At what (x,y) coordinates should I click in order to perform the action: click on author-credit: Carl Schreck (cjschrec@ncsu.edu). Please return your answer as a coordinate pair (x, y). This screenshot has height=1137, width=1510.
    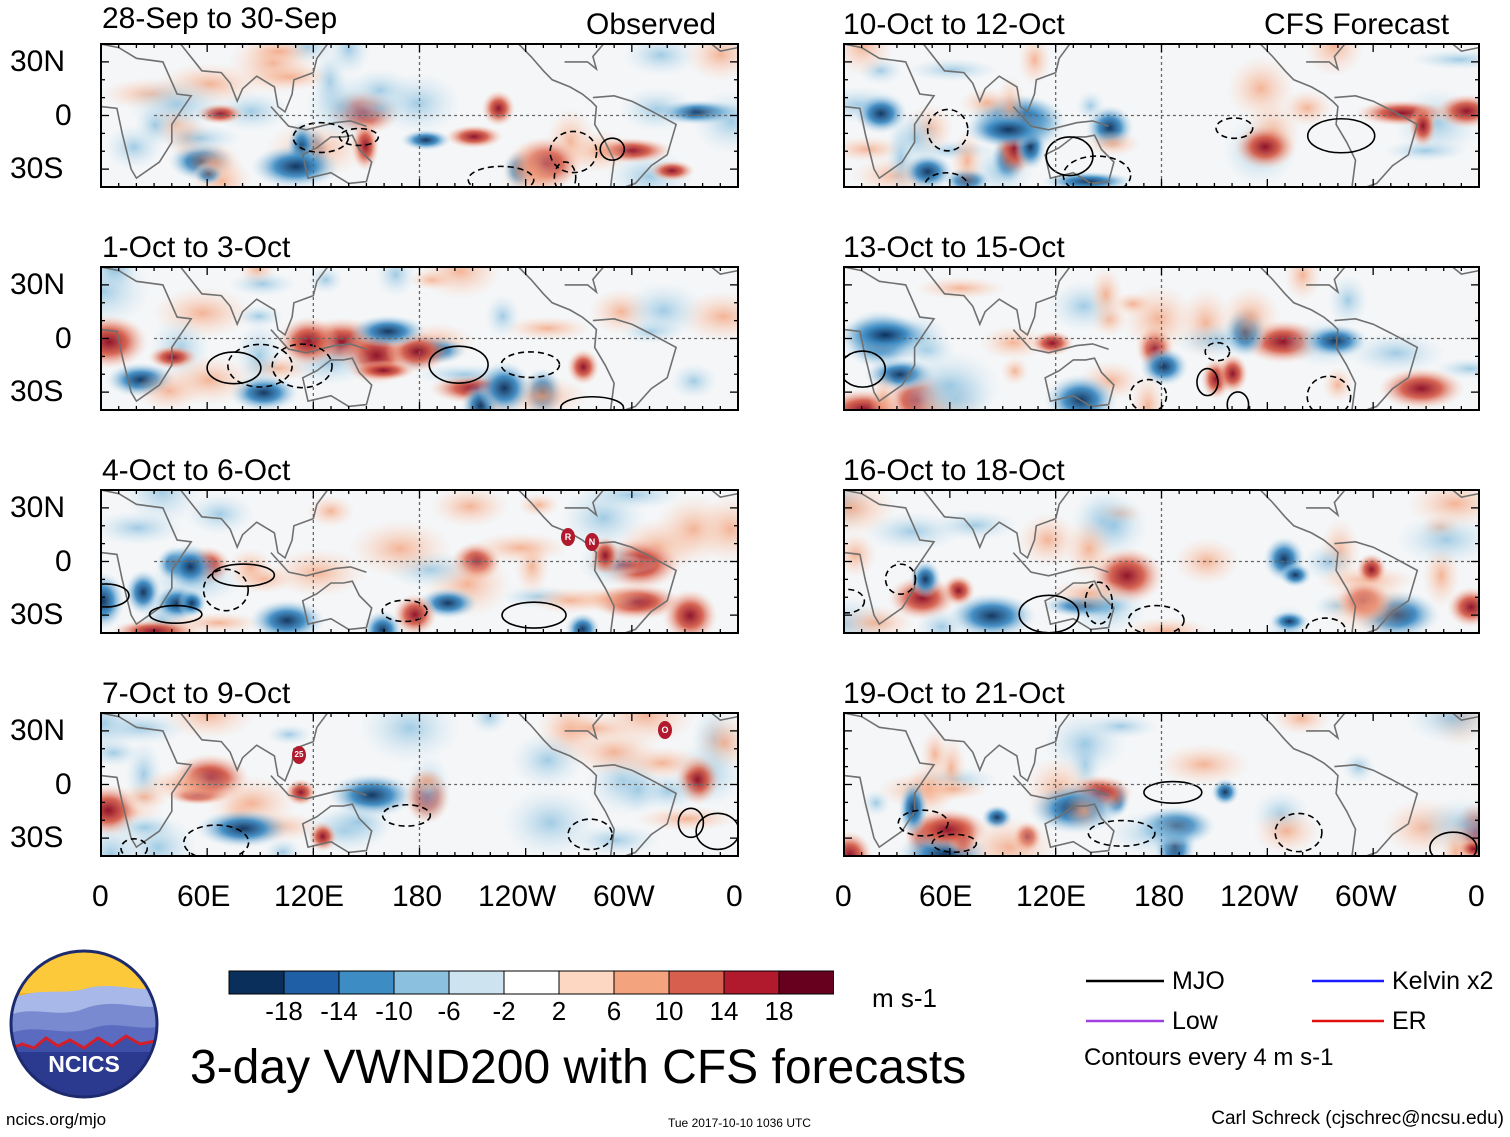
    Looking at the image, I should click on (1357, 1118).